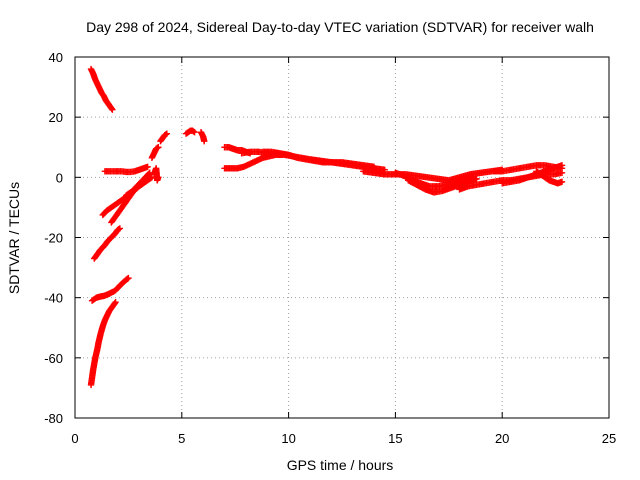  I want to click on y-tick-label: -20, so click(53, 238).